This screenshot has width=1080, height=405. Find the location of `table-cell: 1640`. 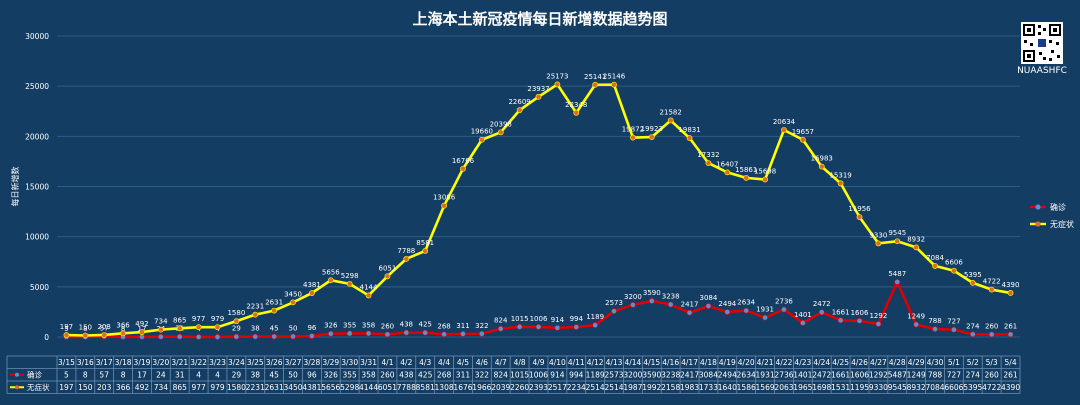

table-cell: 1640 is located at coordinates (727, 387).